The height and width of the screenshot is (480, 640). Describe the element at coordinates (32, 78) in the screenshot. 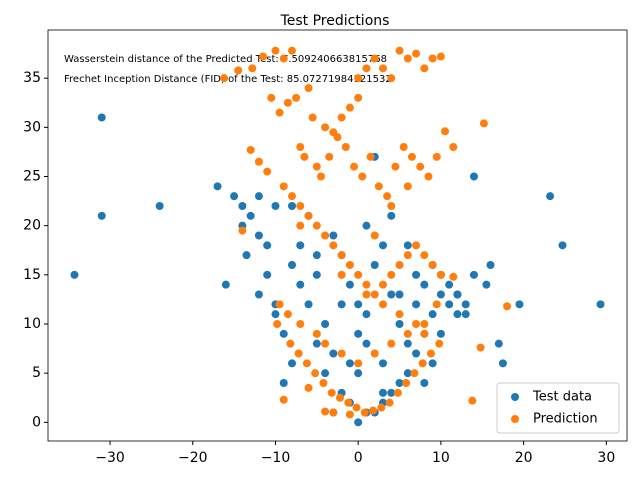

I see `y-tick-label: 35` at that location.